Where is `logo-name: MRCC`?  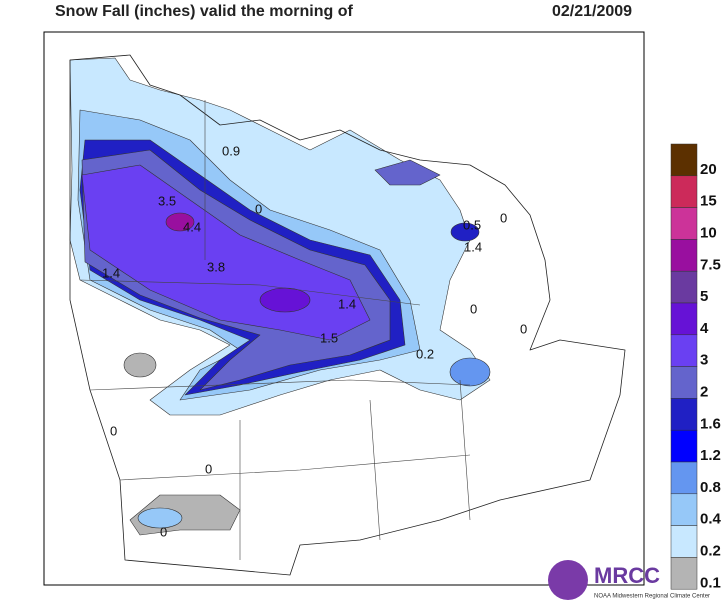 logo-name: MRCC is located at coordinates (627, 575).